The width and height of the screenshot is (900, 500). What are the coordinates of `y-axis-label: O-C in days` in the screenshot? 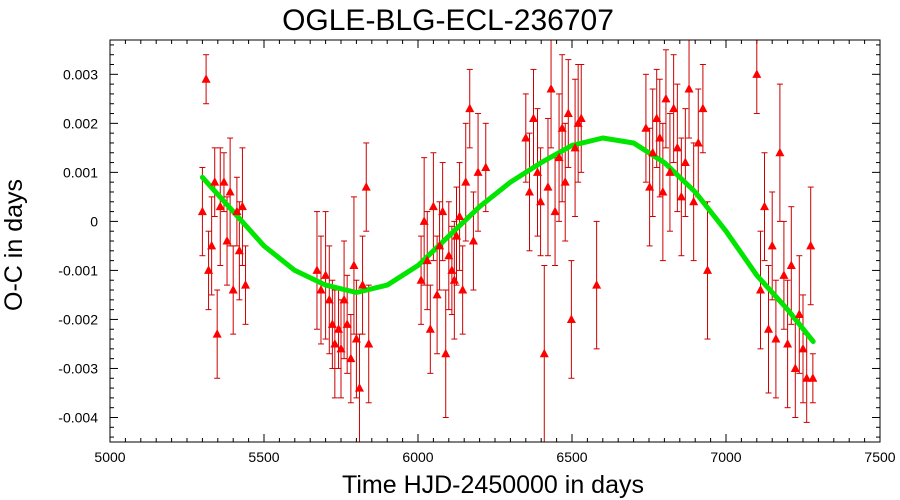 It's located at (14, 245).